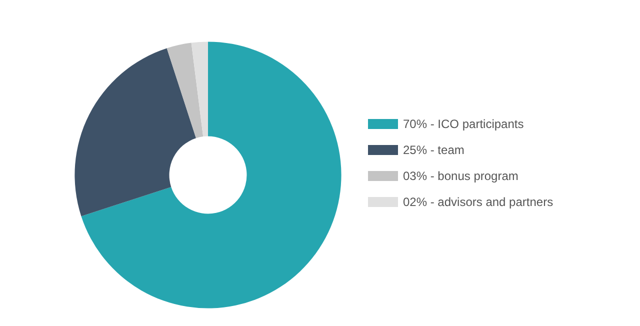  I want to click on legend-label: 03% - bonus program, so click(460, 176).